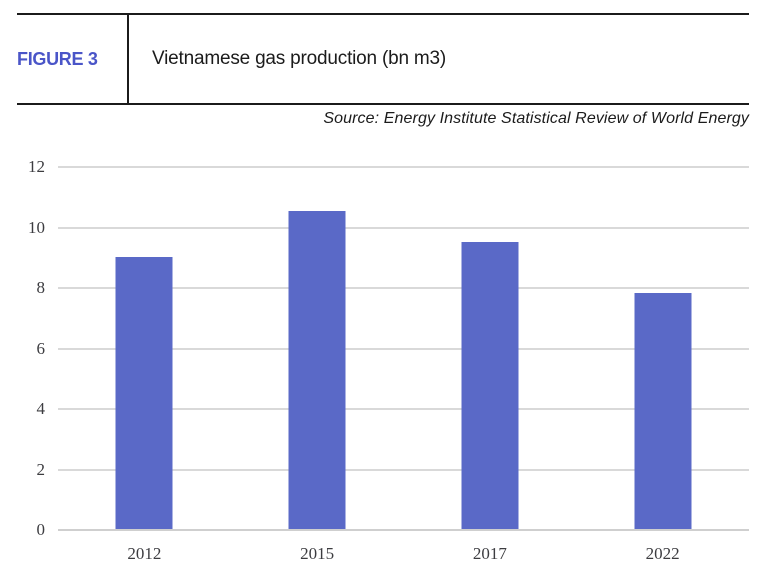 This screenshot has width=757, height=580. What do you see at coordinates (128, 59) in the screenshot?
I see `header-vertical-divider` at bounding box center [128, 59].